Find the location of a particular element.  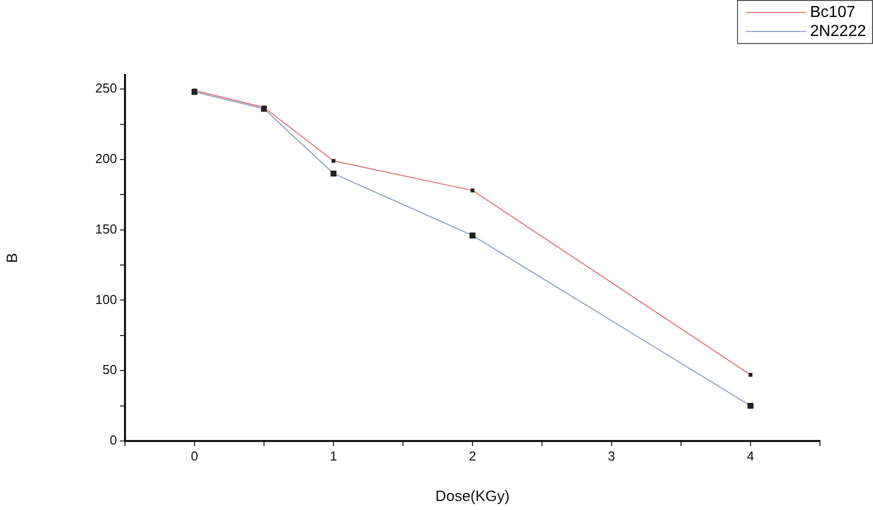

y-axis-title: B is located at coordinates (13, 258).